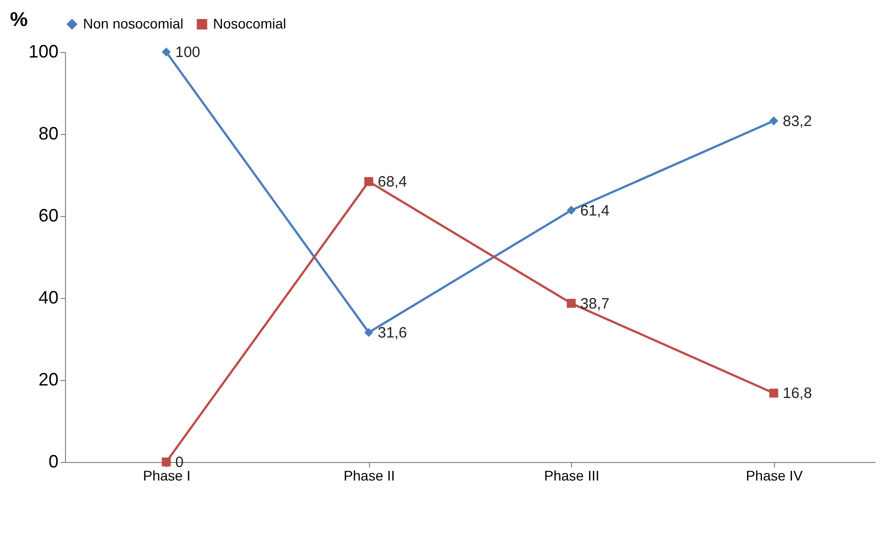 This screenshot has width=896, height=535. Describe the element at coordinates (48, 380) in the screenshot. I see `y-tick-label: 20` at that location.